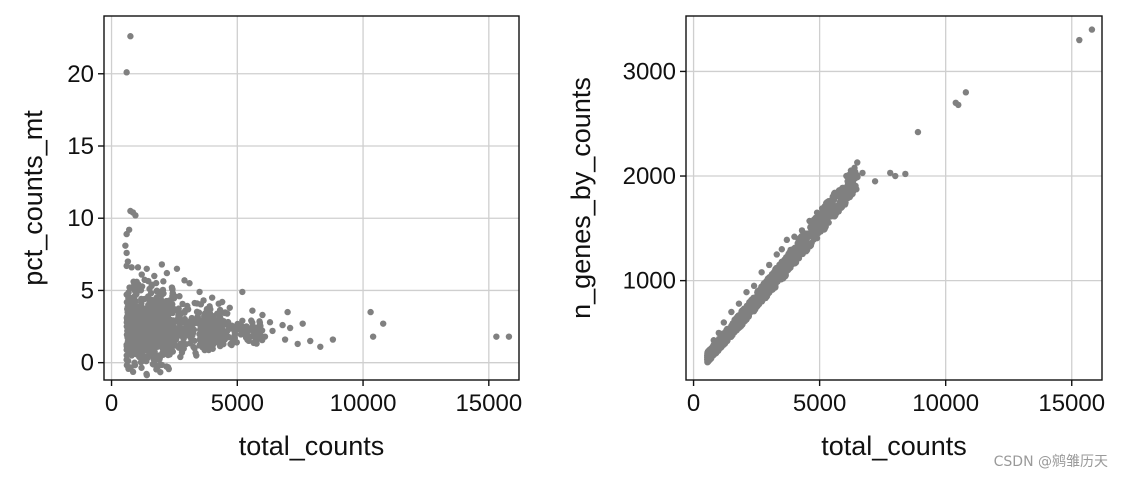  Describe the element at coordinates (1050, 462) in the screenshot. I see `watermark: CSDN @鹓雏历天` at that location.